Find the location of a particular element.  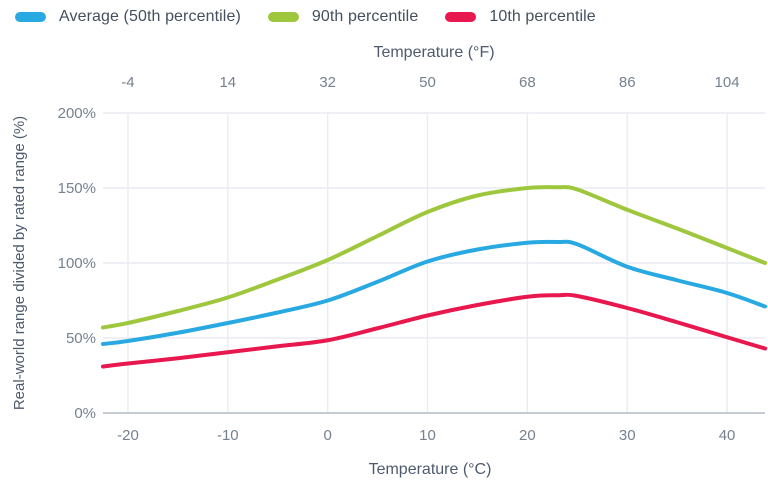

x-tick-label-f: 68 is located at coordinates (527, 82).